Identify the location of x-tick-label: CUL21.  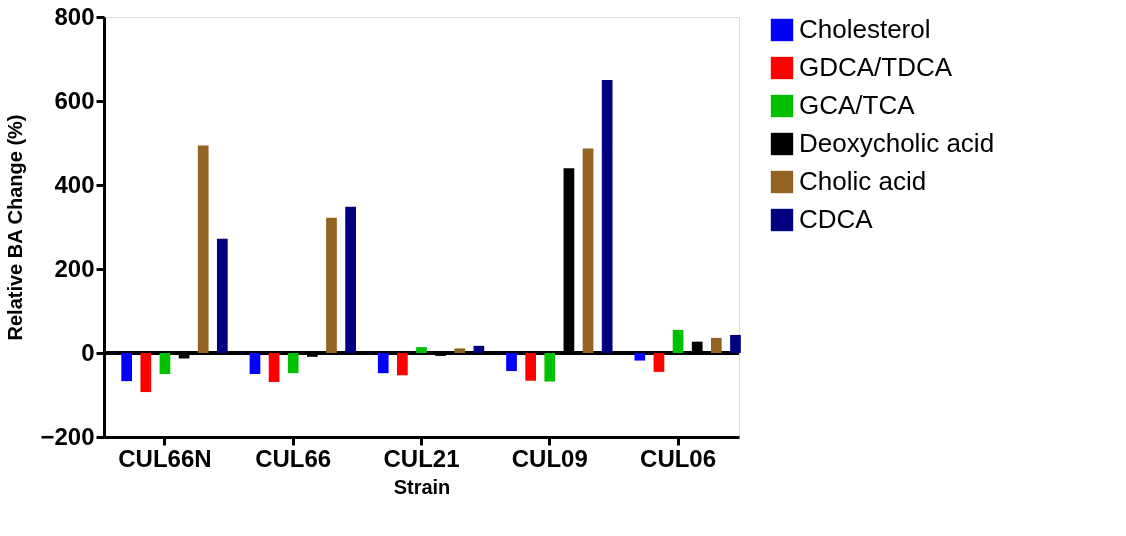
(421, 458).